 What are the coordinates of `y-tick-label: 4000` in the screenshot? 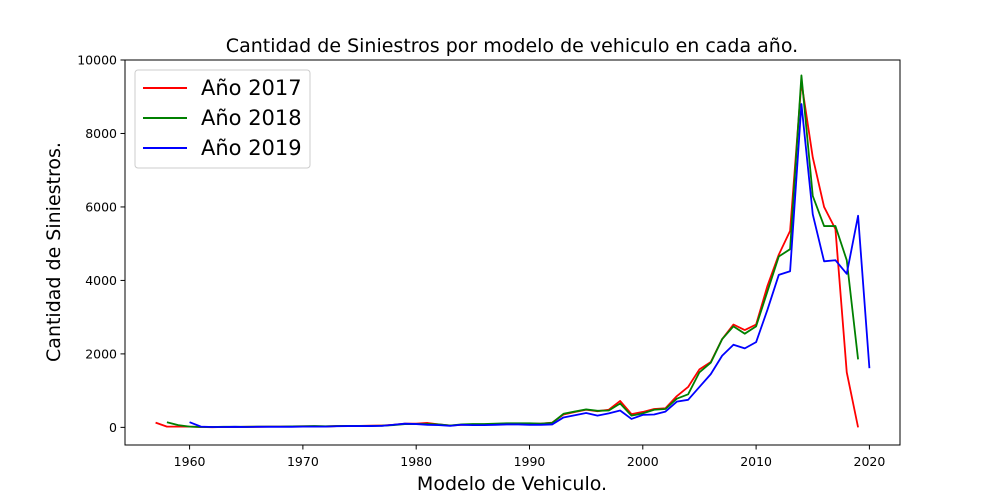 It's located at (101, 280).